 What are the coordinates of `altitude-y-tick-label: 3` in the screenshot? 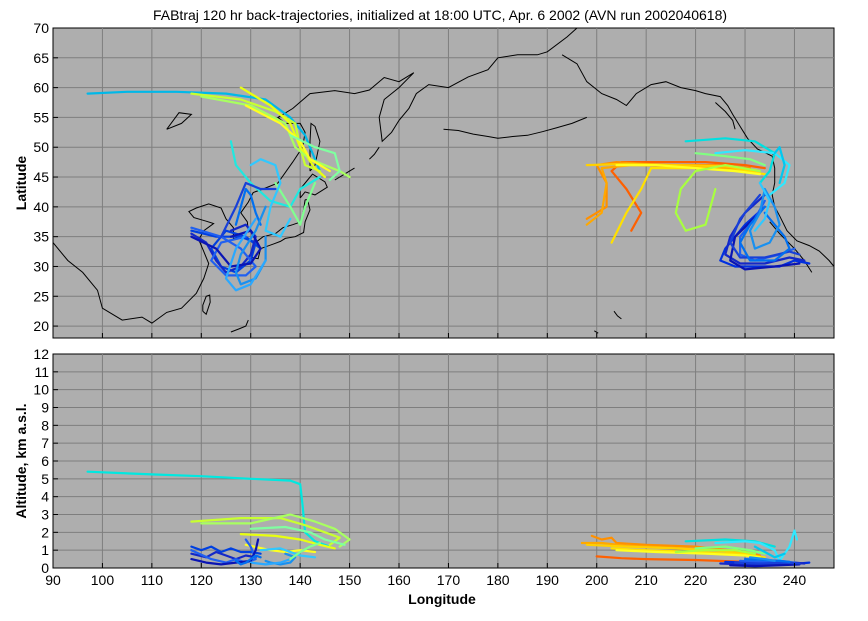 It's located at (45, 515).